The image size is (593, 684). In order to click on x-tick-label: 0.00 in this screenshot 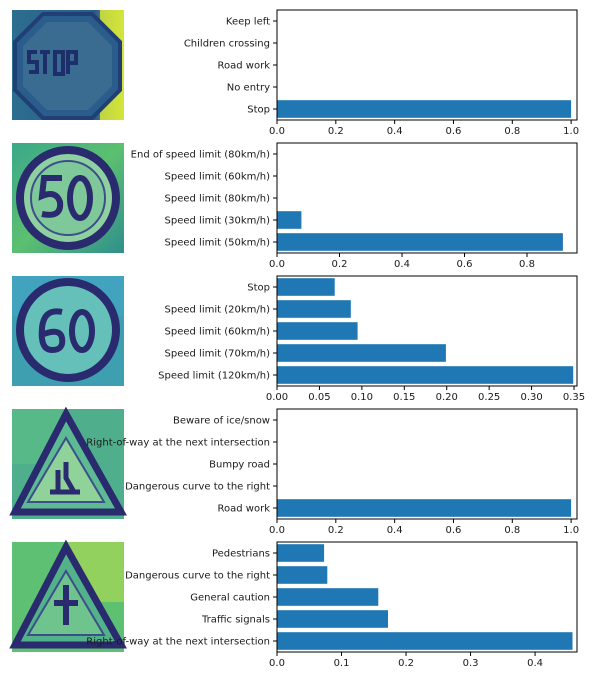, I will do `click(277, 397)`.